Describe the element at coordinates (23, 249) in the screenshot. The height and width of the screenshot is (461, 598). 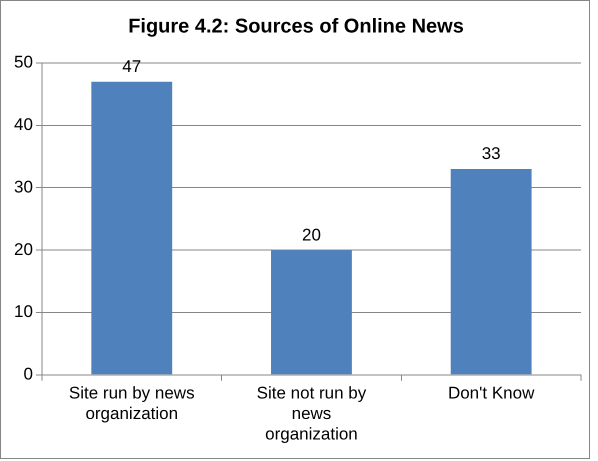
I see `y-tick-label: 20` at that location.